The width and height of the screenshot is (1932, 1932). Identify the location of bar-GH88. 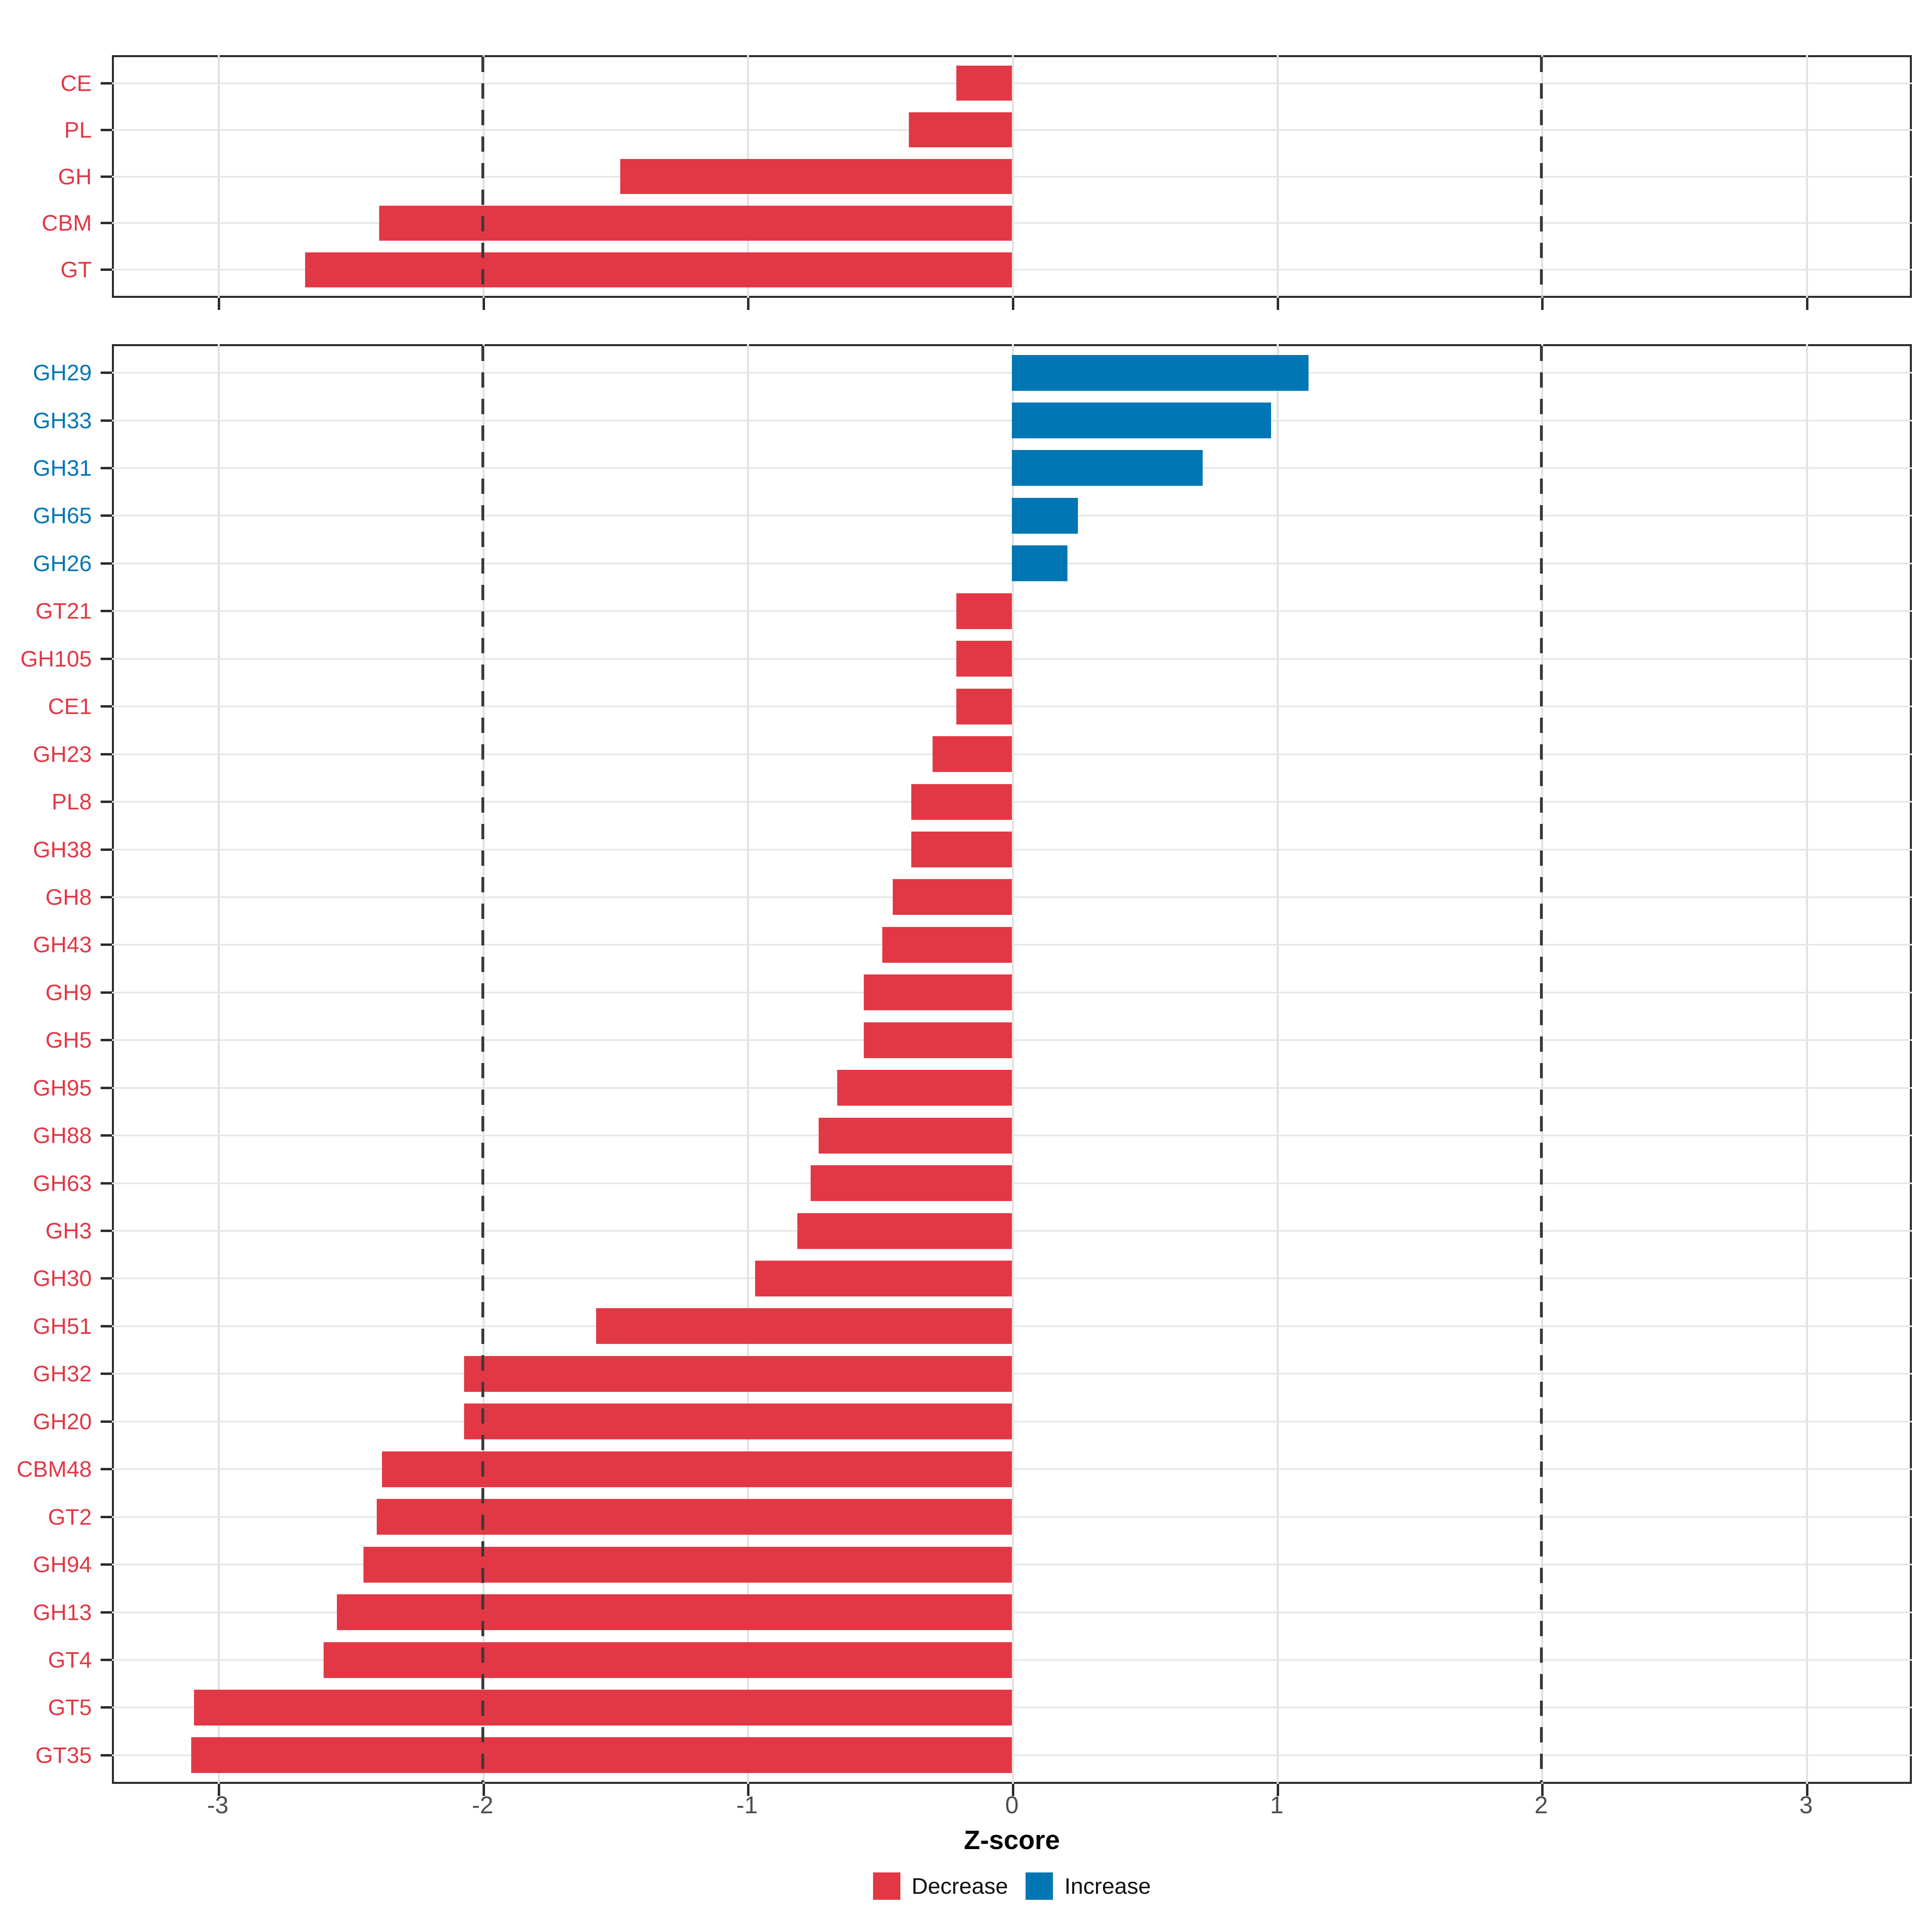
(915, 1136).